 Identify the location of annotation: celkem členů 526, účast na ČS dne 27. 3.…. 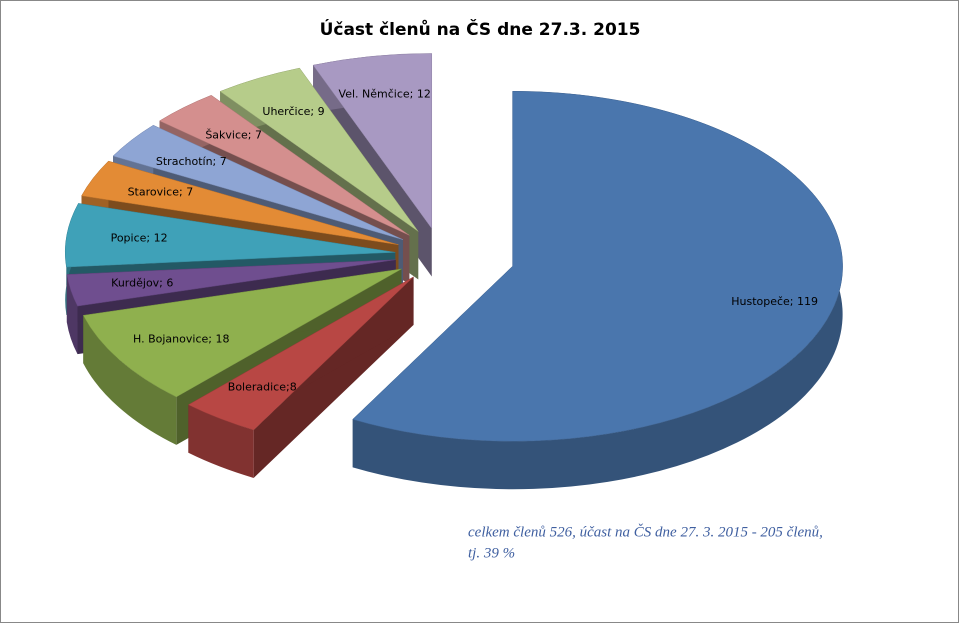
(645, 531).